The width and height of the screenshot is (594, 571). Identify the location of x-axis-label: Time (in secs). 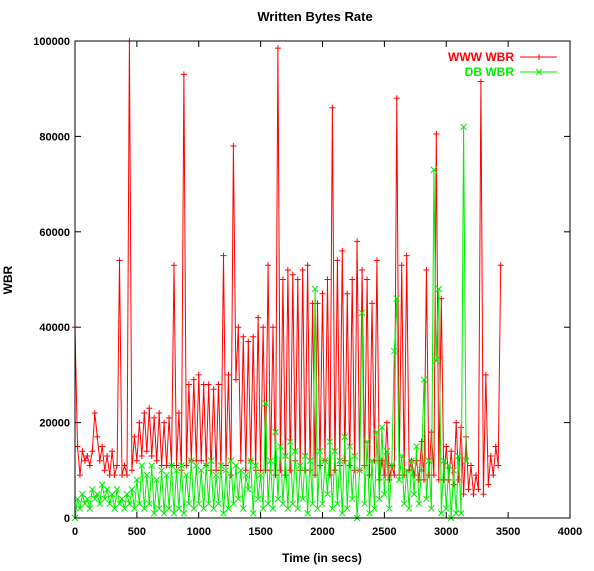
(322, 558).